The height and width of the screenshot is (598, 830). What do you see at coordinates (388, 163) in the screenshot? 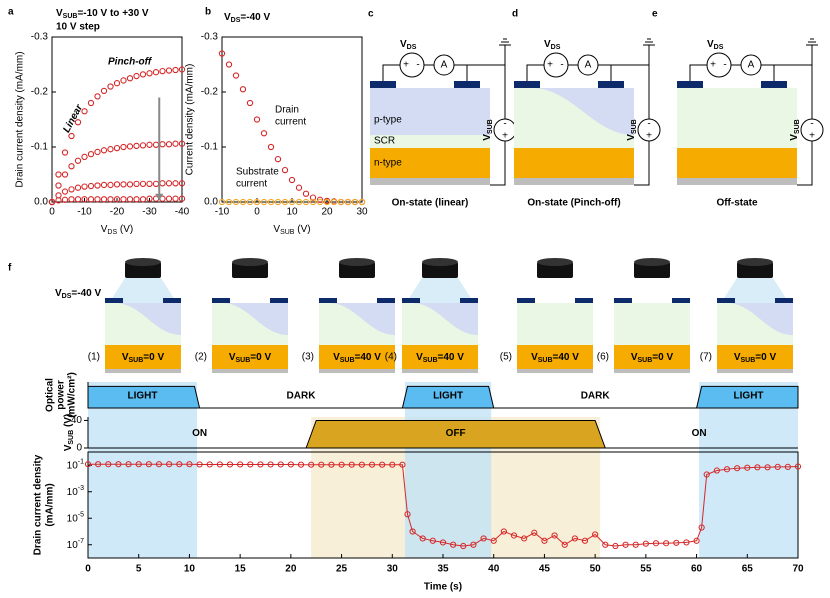
I see `layer-label: n-type` at bounding box center [388, 163].